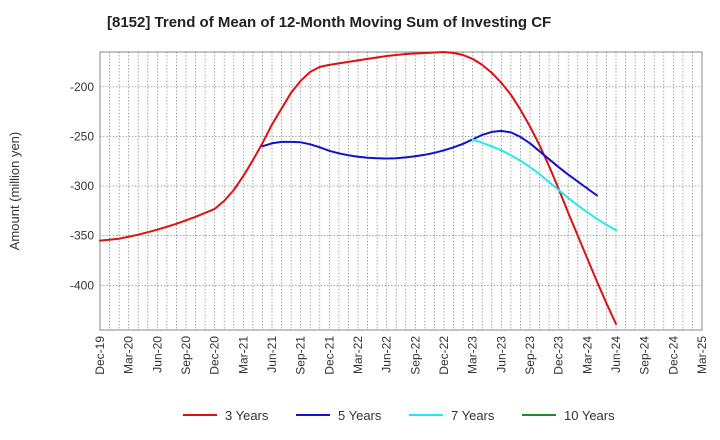  Describe the element at coordinates (587, 355) in the screenshot. I see `x-tick-label: Mar-24` at that location.